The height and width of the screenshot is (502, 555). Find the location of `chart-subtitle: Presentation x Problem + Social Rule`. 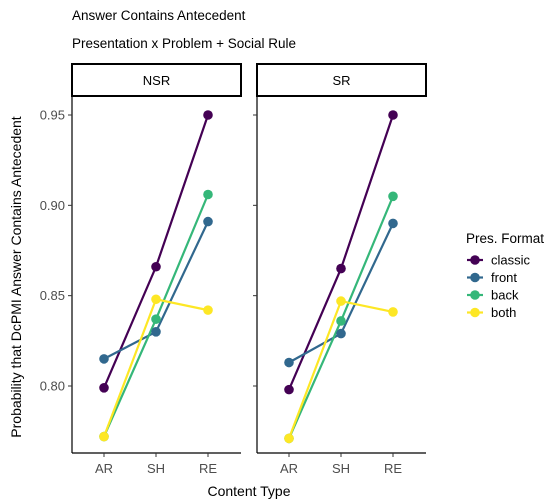

chart-subtitle: Presentation x Problem + Social Rule is located at coordinates (184, 43).